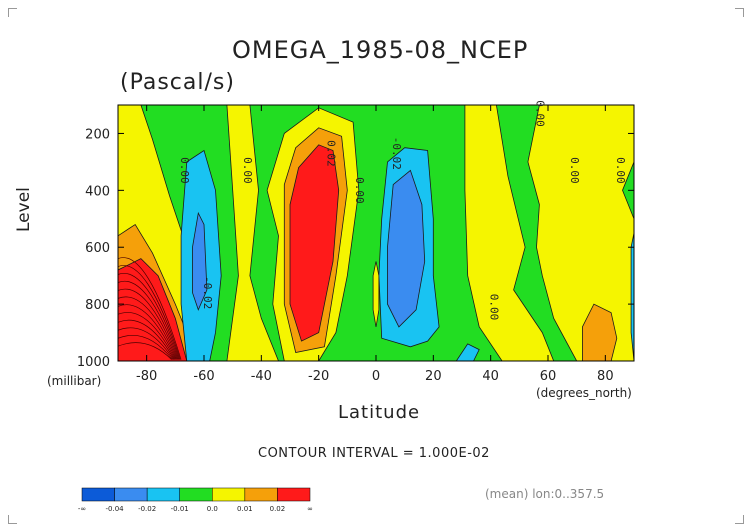 The image size is (752, 532). I want to click on legend-label: -0.02, so click(147, 509).